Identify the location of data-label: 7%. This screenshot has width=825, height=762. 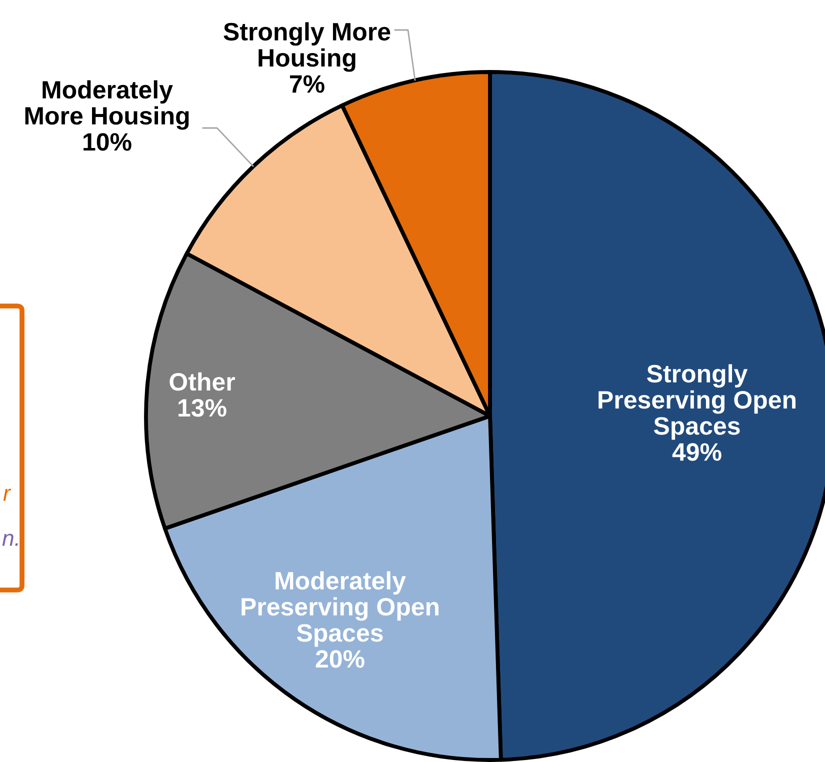
(307, 84).